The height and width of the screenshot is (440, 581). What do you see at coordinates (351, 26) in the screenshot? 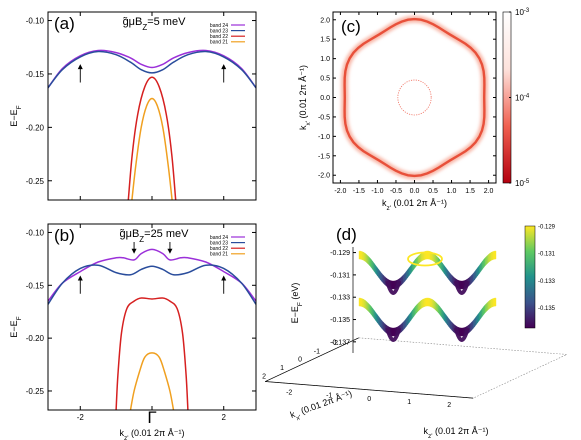
I see `panel-label: (c)` at bounding box center [351, 26].